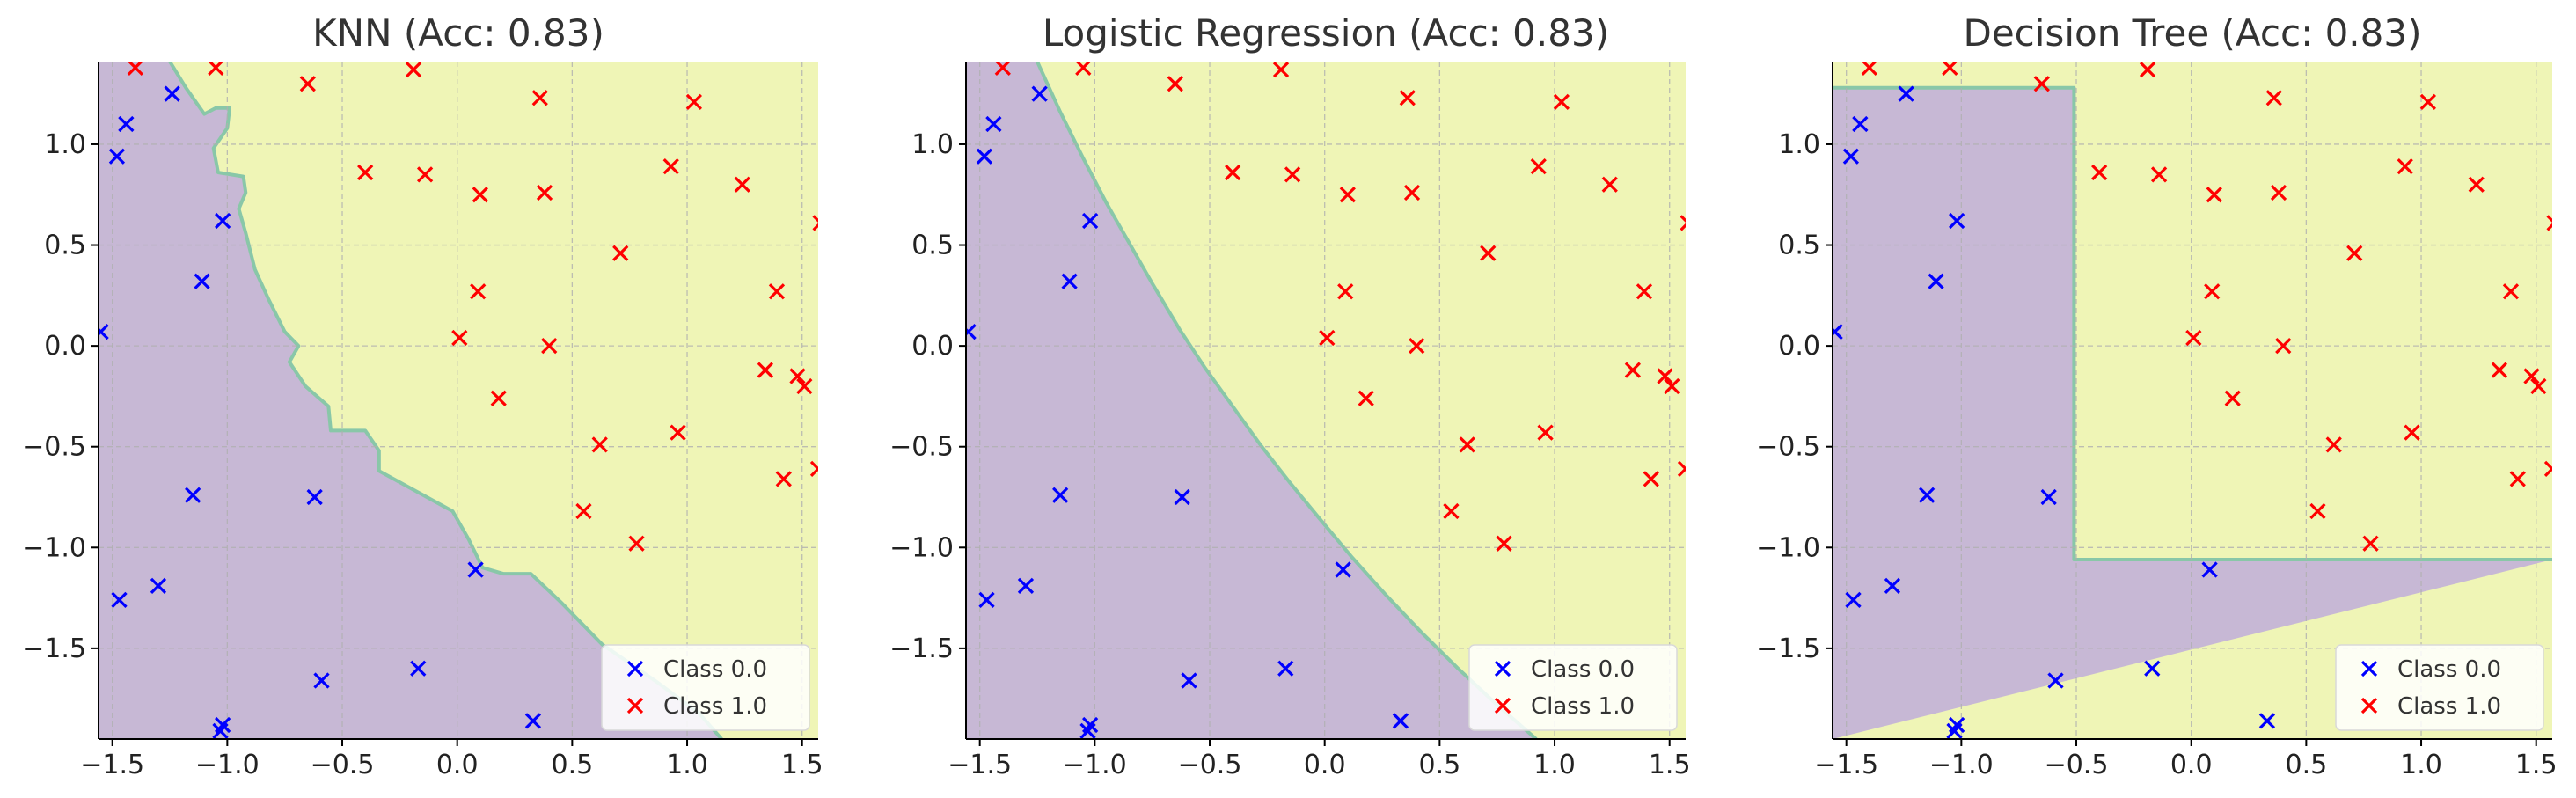 Image resolution: width=2576 pixels, height=798 pixels. Describe the element at coordinates (54, 448) in the screenshot. I see `y-tick-label: −0.5` at that location.